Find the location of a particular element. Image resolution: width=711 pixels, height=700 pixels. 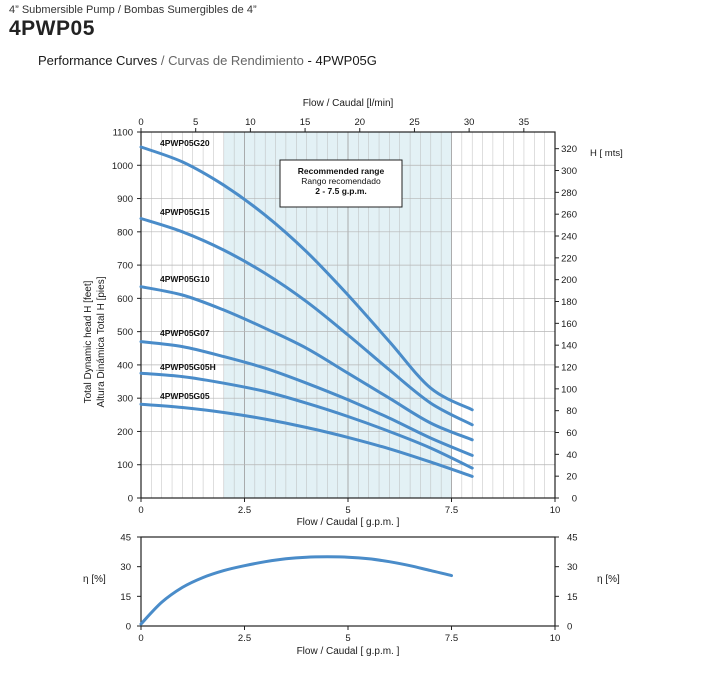

y-tick-label: 1000 is located at coordinates (122, 166).